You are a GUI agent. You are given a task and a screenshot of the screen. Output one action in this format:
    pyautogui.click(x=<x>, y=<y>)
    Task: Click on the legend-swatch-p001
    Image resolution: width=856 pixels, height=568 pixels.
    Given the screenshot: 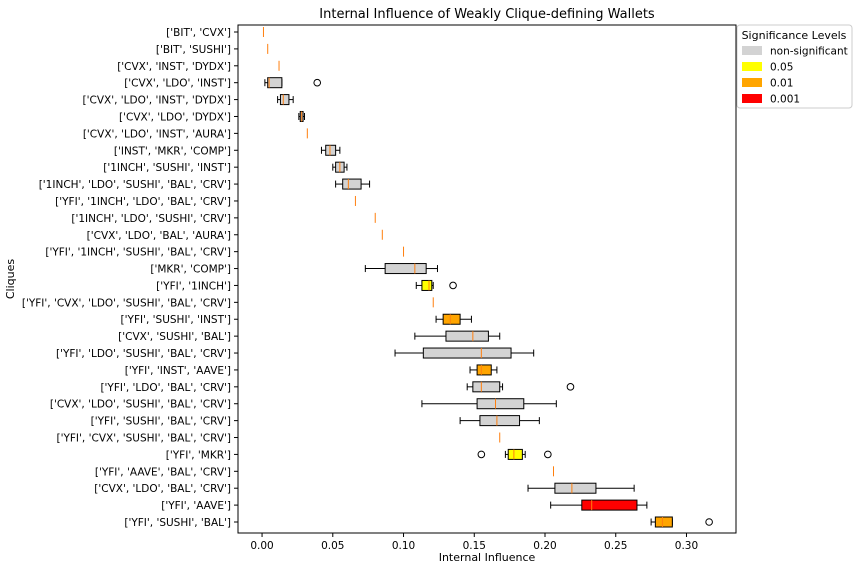 What is the action you would take?
    pyautogui.click(x=752, y=98)
    